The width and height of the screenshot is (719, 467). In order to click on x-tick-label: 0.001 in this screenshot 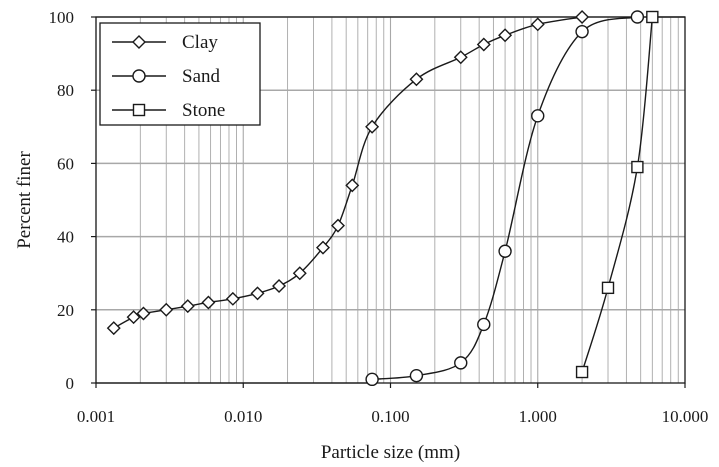, I will do `click(96, 416)`.